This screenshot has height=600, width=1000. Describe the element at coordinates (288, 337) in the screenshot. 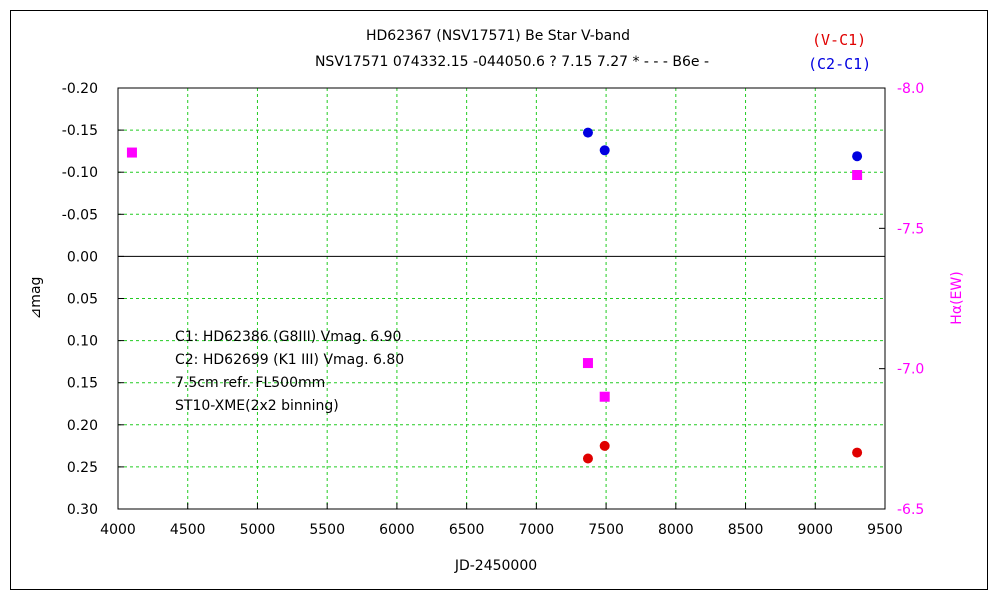

I see `annotation-c1: C1: HD62386 (G8III) Vmag. 6.90` at that location.